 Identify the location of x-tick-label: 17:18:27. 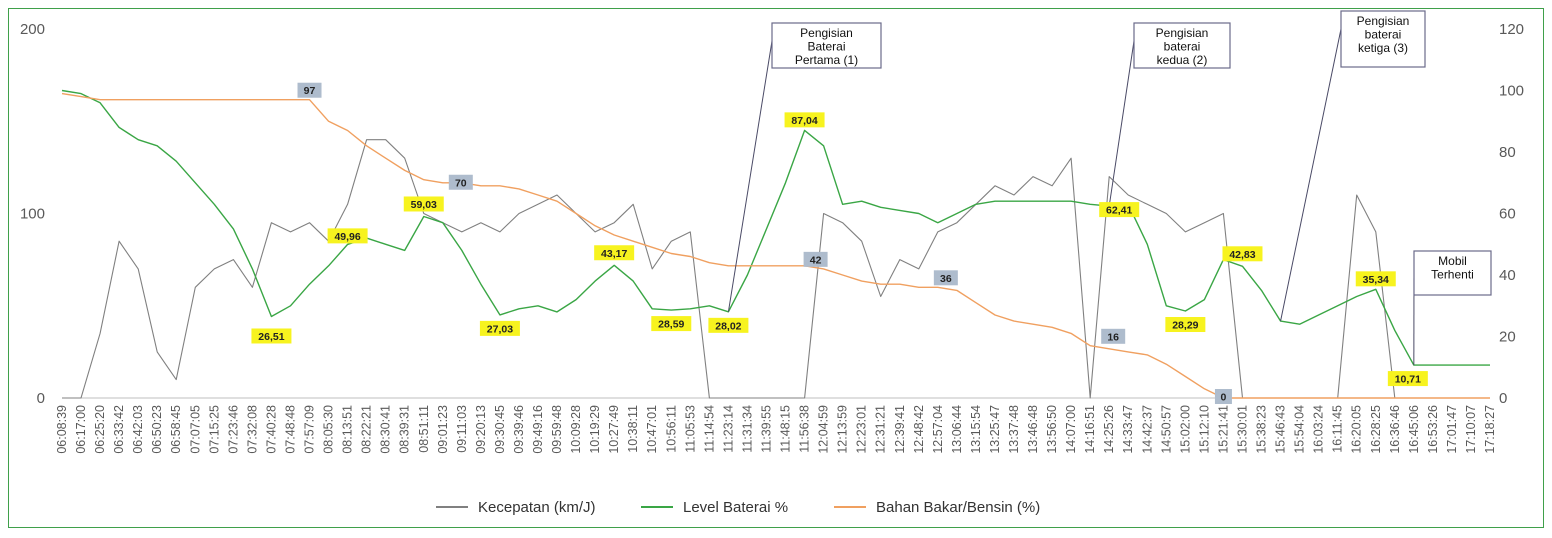
(1490, 429).